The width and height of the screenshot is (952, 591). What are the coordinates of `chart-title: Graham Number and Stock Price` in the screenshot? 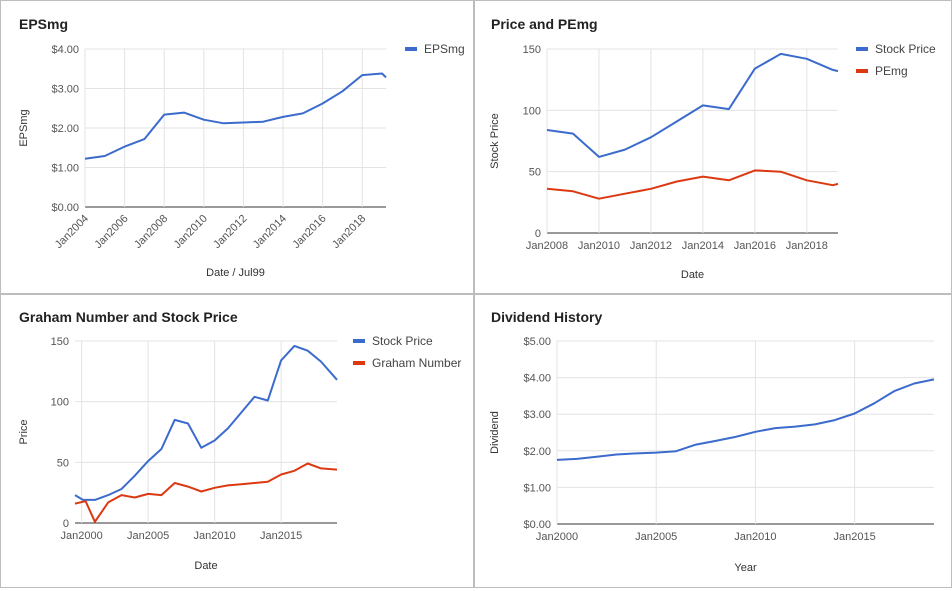 It's located at (128, 317).